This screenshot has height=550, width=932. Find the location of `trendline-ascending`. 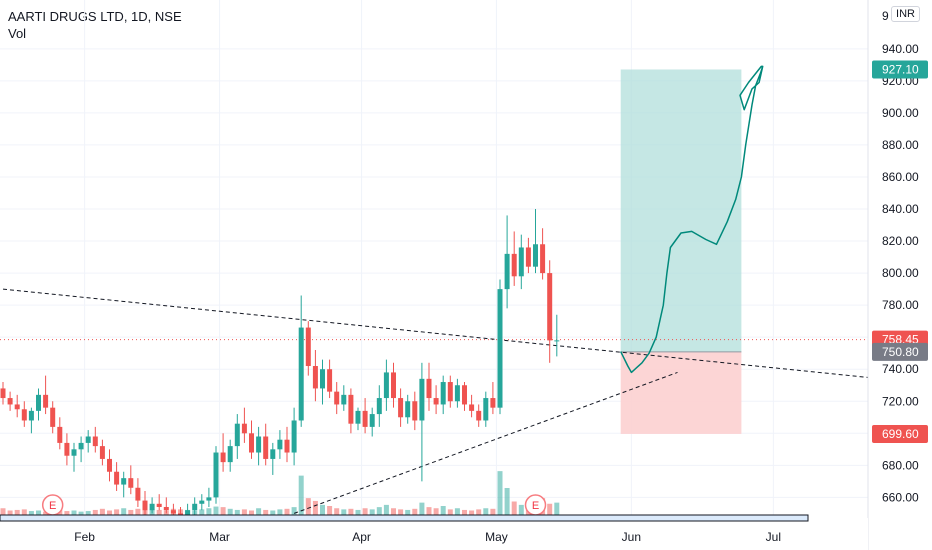

trendline-ascending is located at coordinates (485, 442).